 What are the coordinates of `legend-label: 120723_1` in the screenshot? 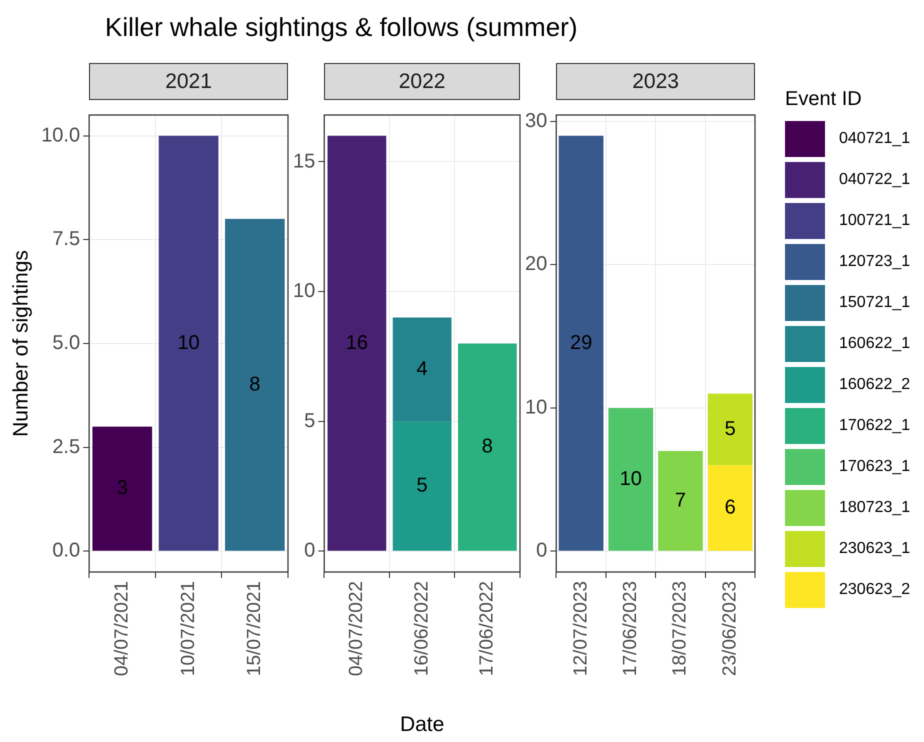 It's located at (874, 262).